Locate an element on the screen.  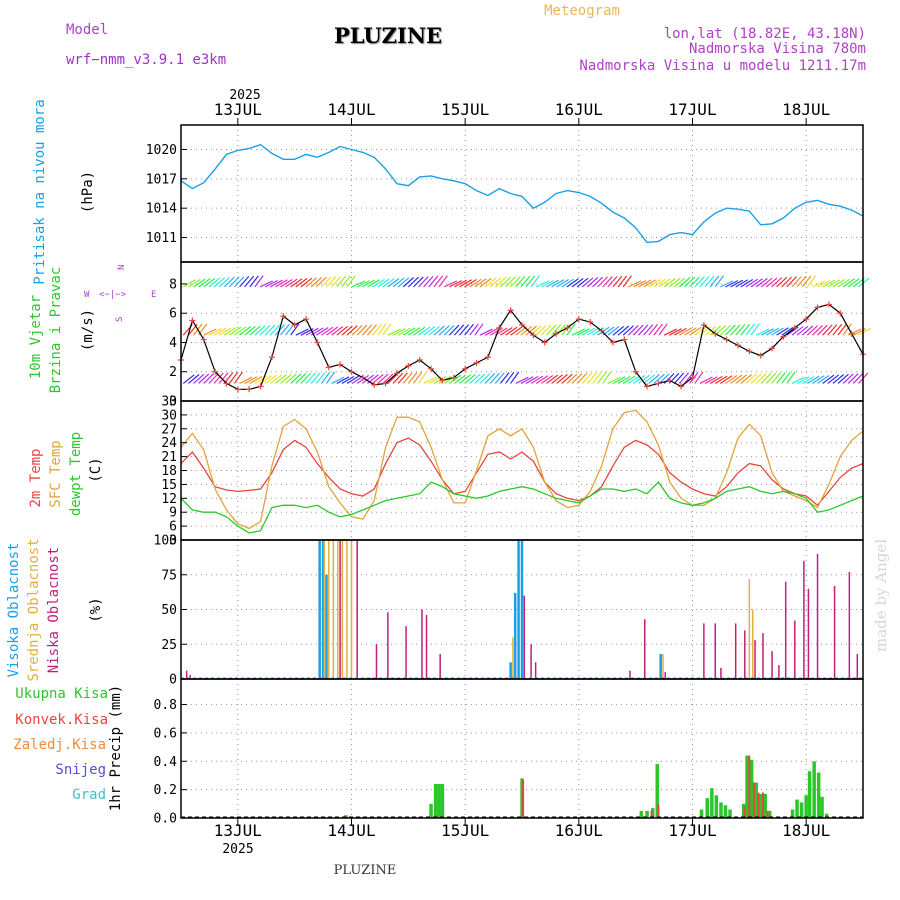
y-tick-label: 0.2 is located at coordinates (165, 790).